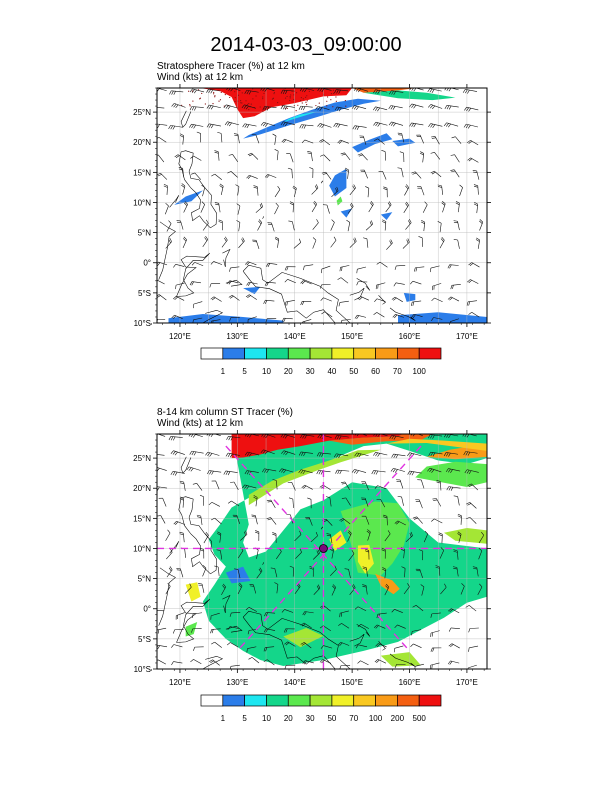 The image size is (612, 792). What do you see at coordinates (145, 233) in the screenshot?
I see `y-tick-label: 5°N` at bounding box center [145, 233].